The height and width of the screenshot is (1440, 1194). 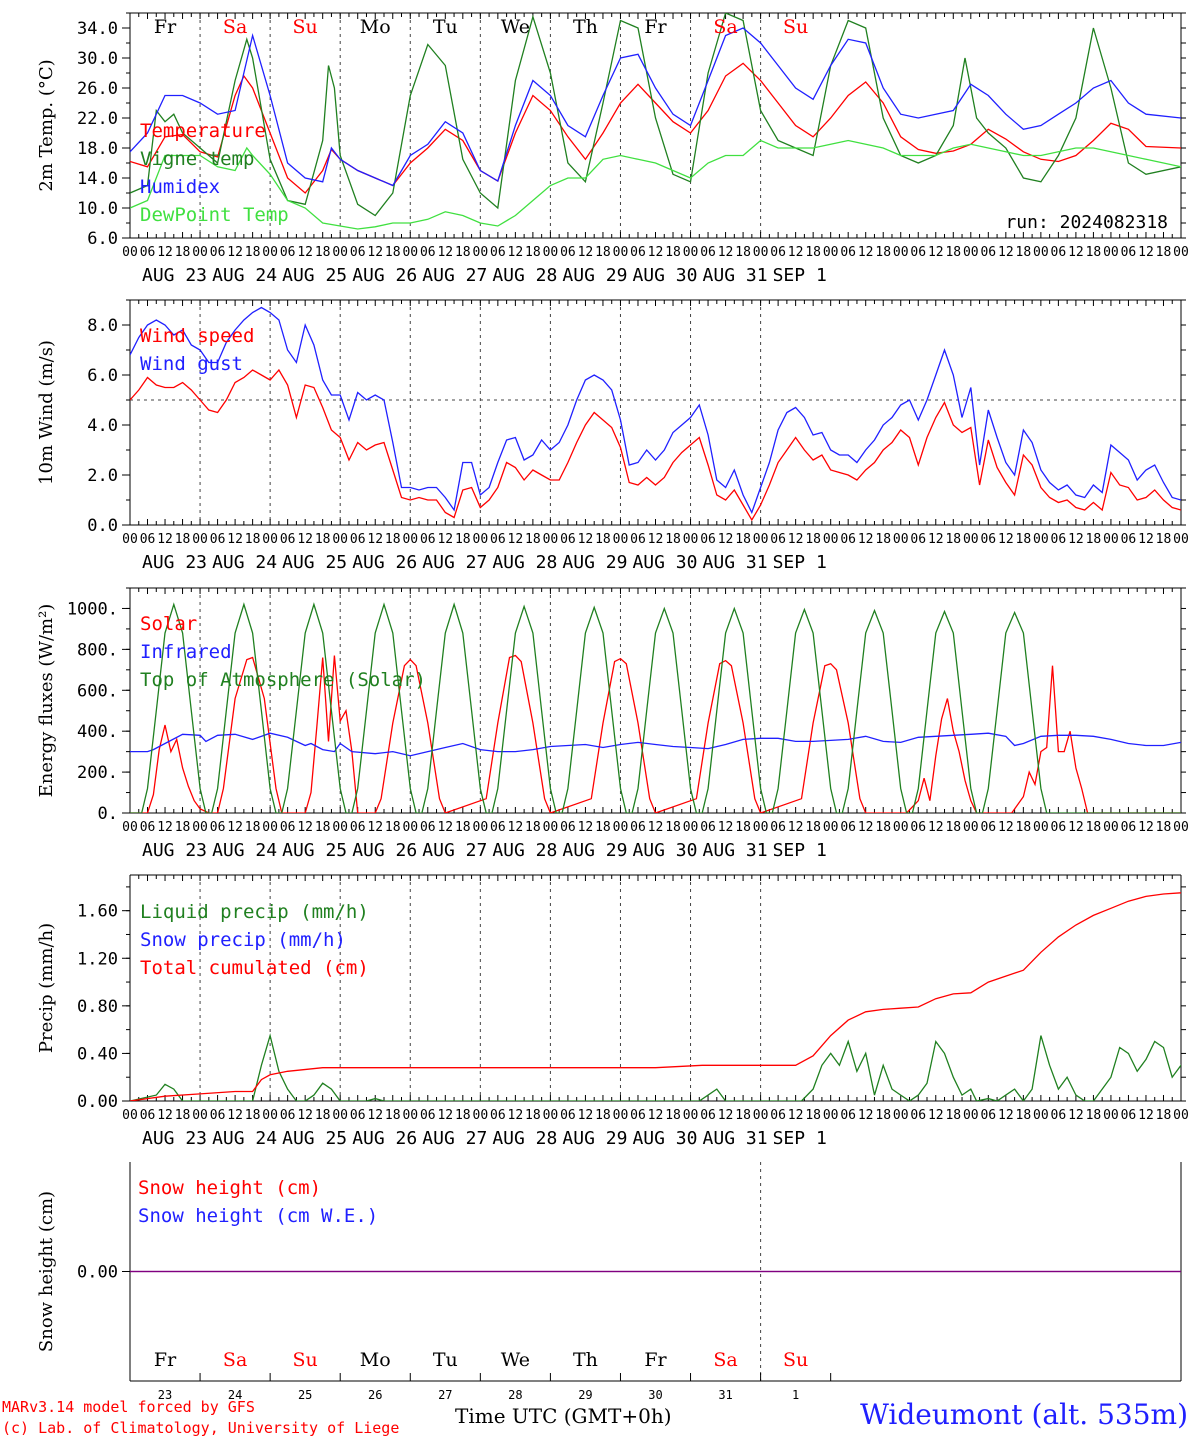 What do you see at coordinates (384, 562) in the screenshot?
I see `wind-date-label: AUG 26` at bounding box center [384, 562].